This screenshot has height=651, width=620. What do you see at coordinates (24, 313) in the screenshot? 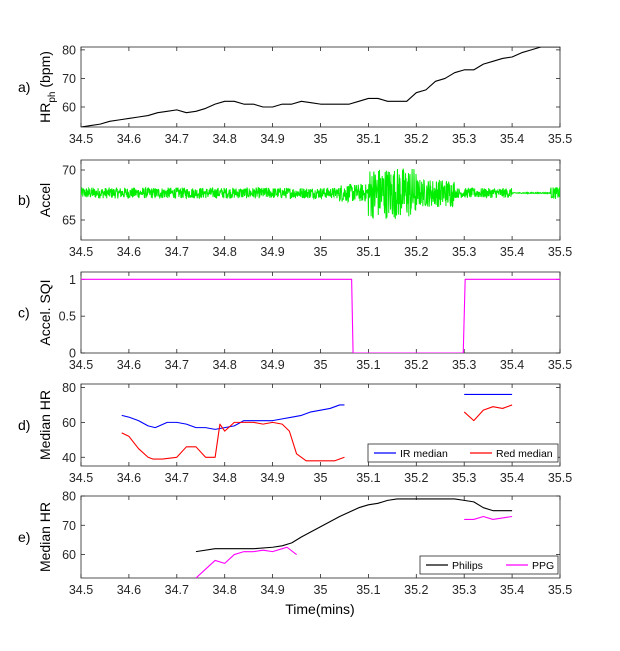
I see `panel-label: c)` at bounding box center [24, 313].